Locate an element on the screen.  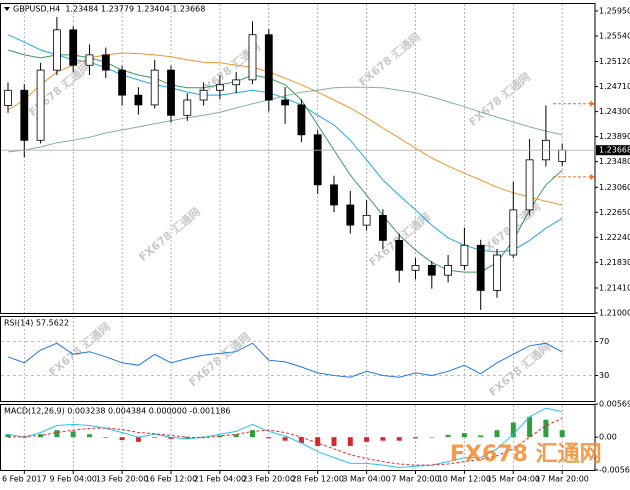
bid-label-box is located at coordinates (613, 150).